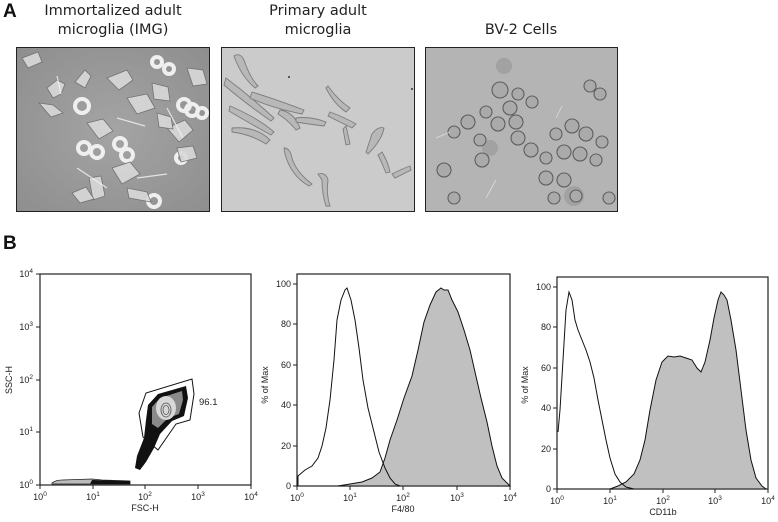  What do you see at coordinates (318, 21) in the screenshot?
I see `image-title-primary: Primary adult microglia` at bounding box center [318, 21].